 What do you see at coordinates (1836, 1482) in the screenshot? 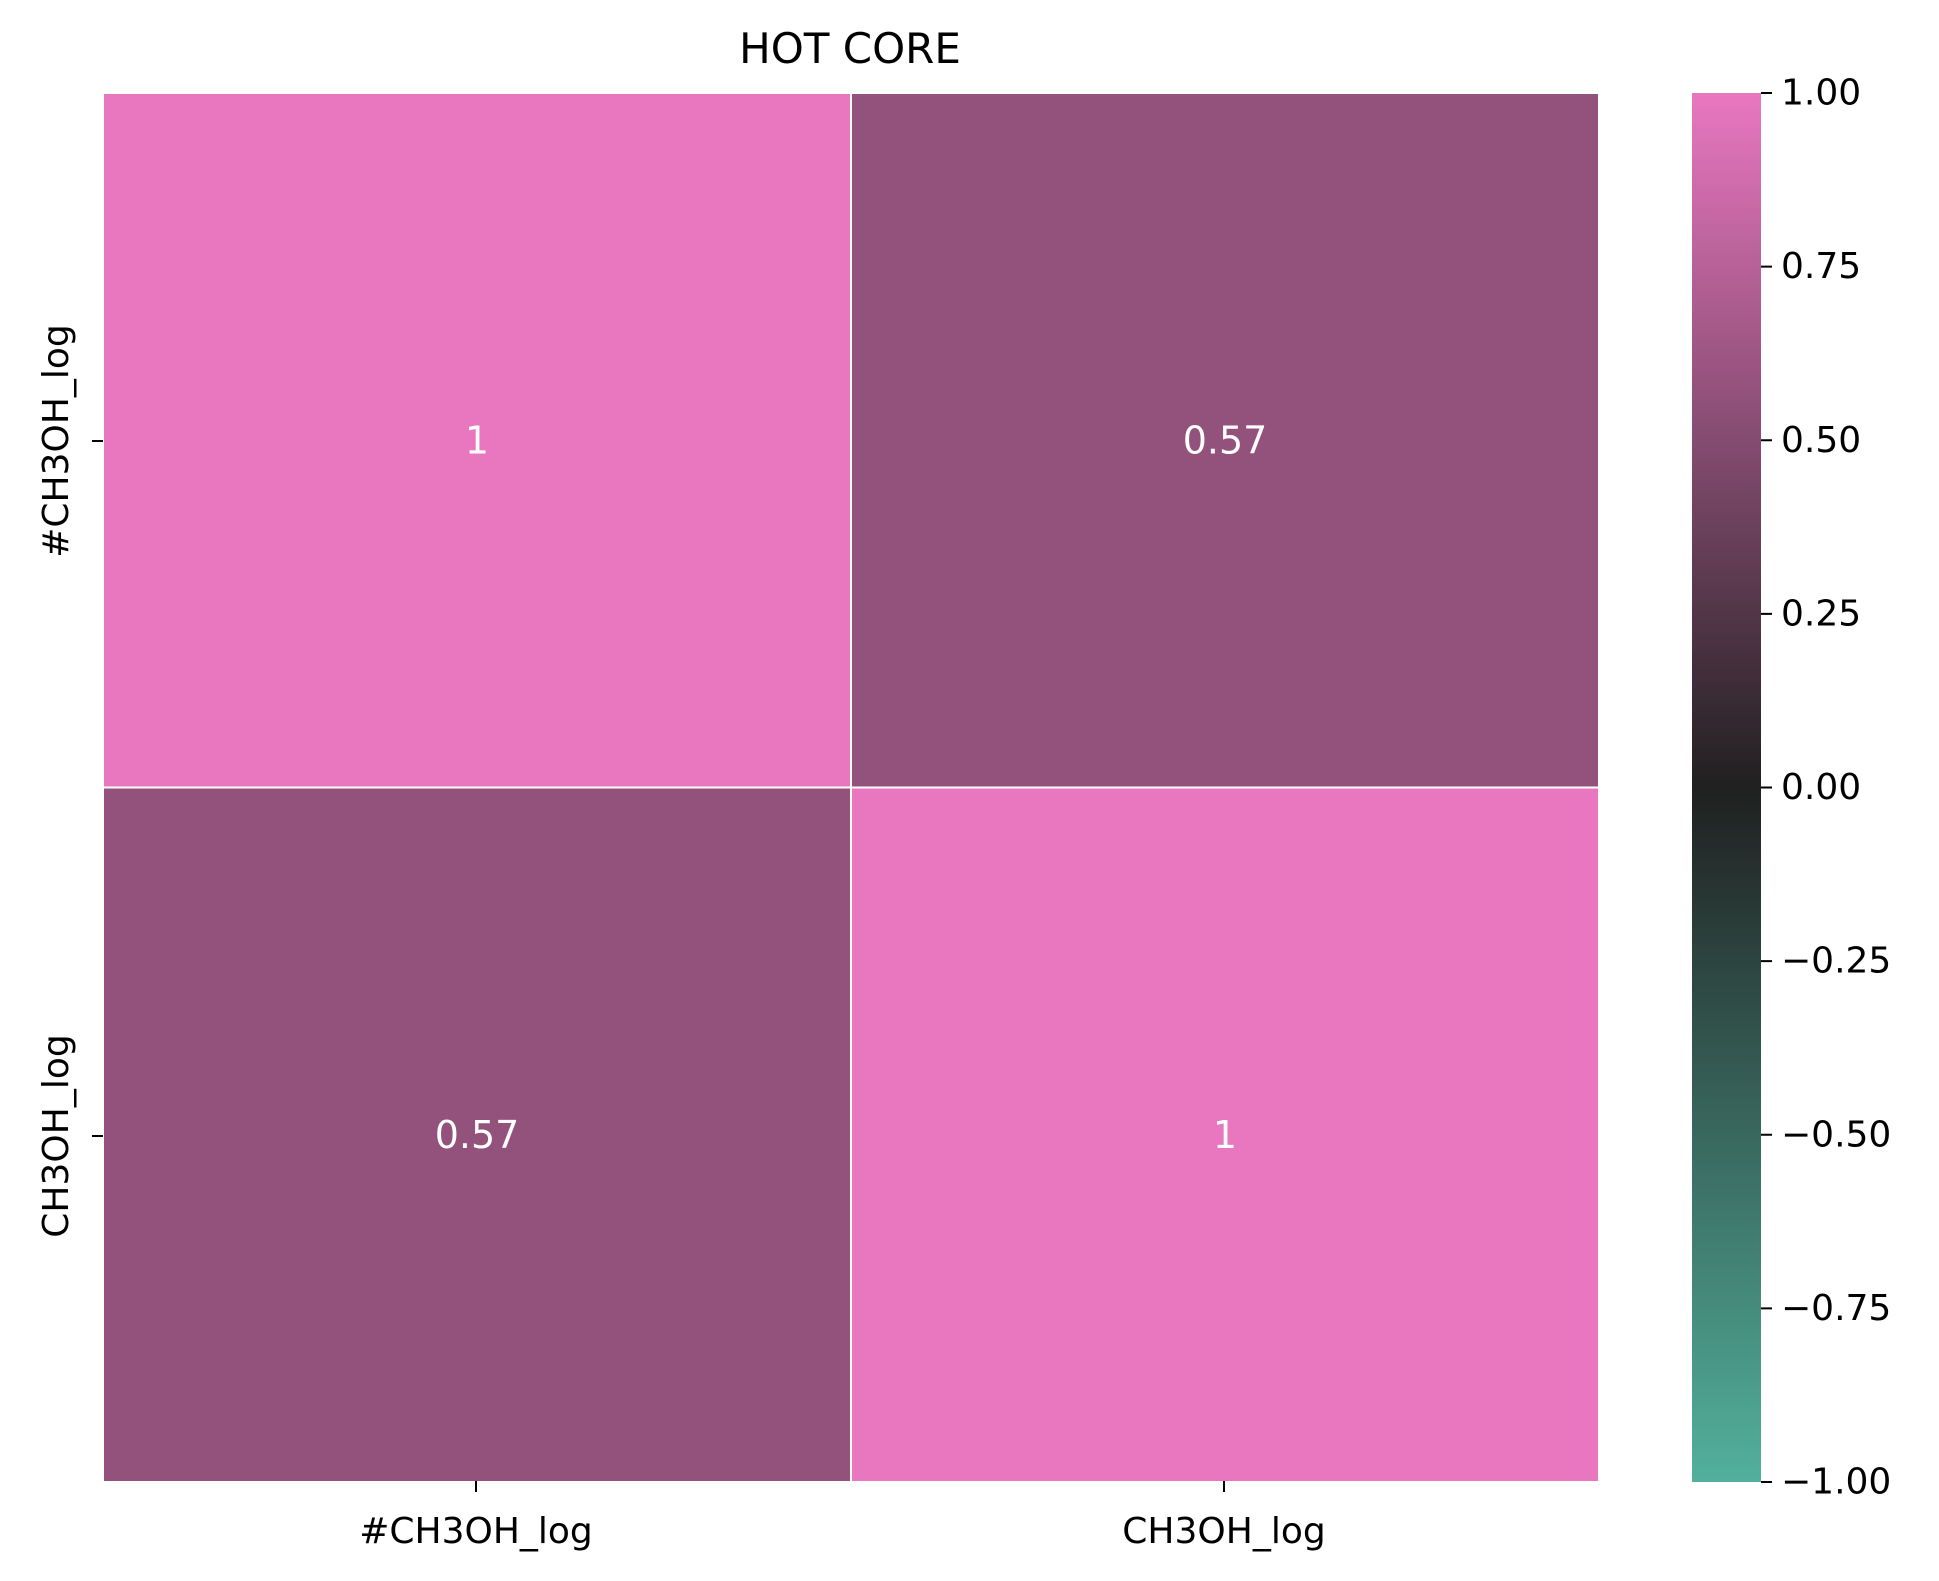
I see `colorbar-tick-label: −1.00` at bounding box center [1836, 1482].